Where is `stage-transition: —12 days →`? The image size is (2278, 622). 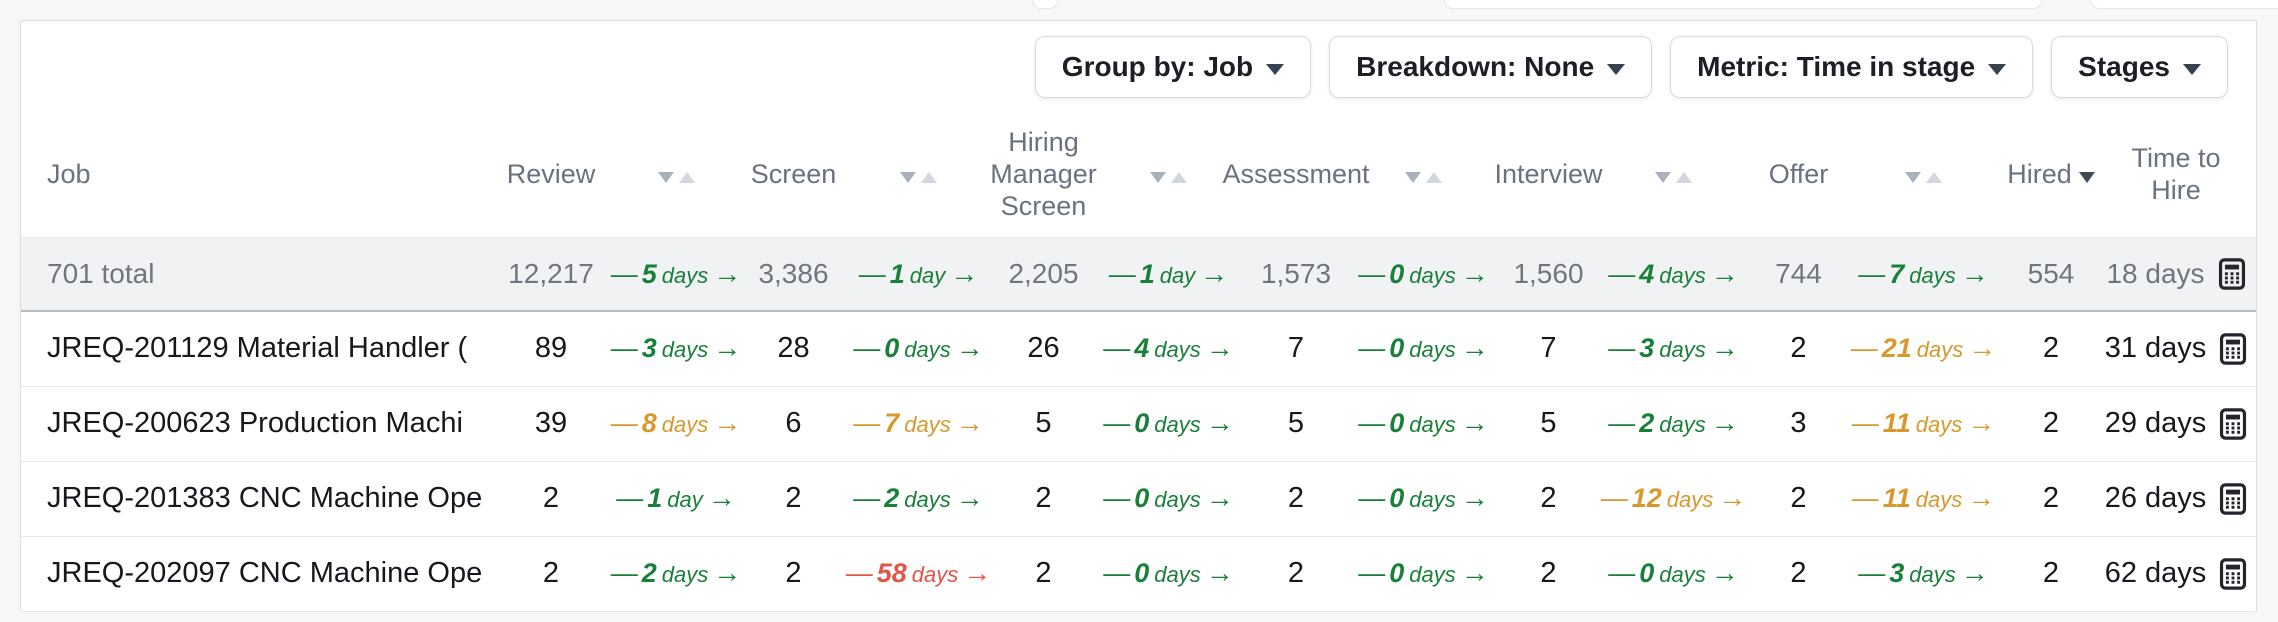
stage-transition: —12 days → is located at coordinates (1673, 499).